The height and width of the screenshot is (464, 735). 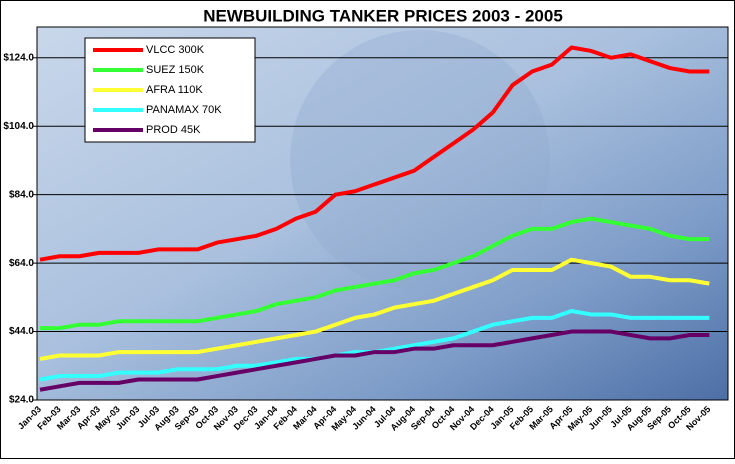 I want to click on legend-label: VLCC 300K, so click(x=175, y=50).